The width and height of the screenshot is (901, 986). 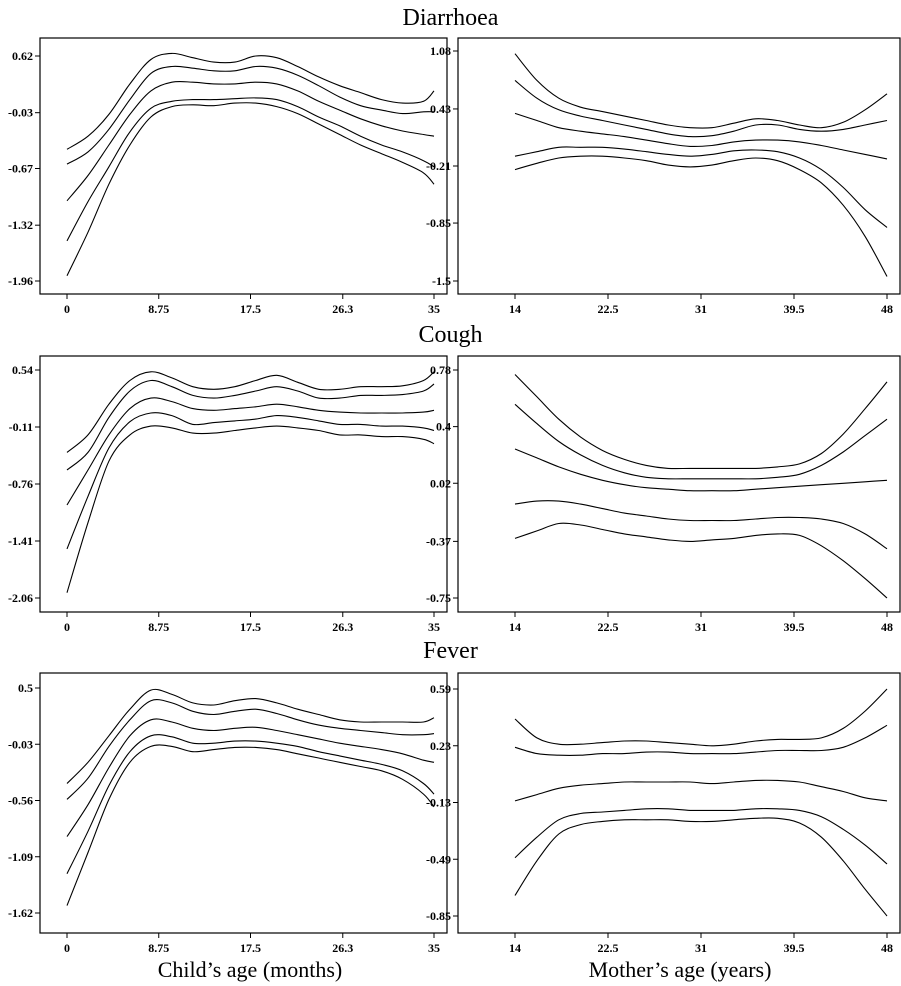 What do you see at coordinates (887, 309) in the screenshot?
I see `diarrhoea-mother-x-tick-label: 48` at bounding box center [887, 309].